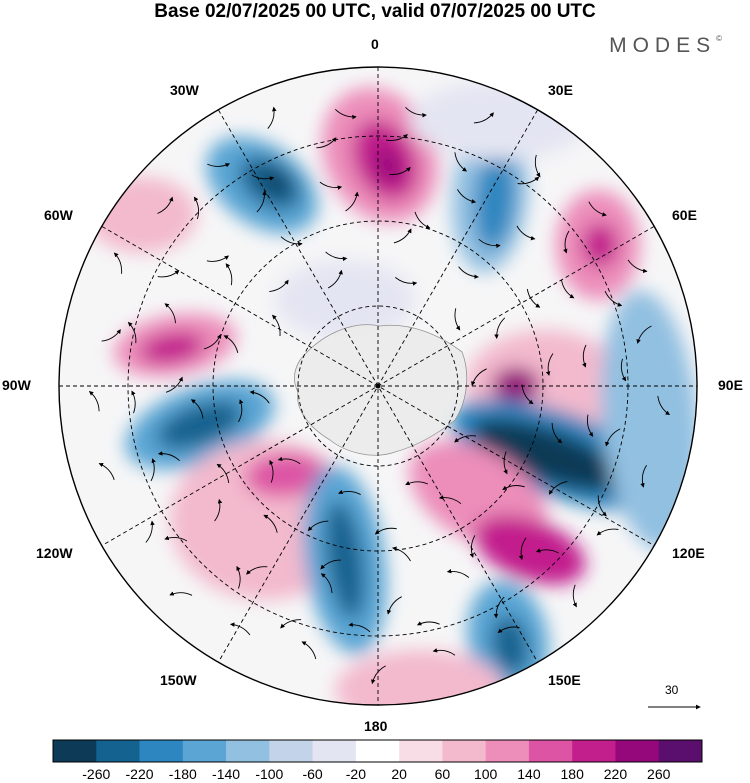 This screenshot has height=783, width=750. I want to click on colorbar-tick-label: 140, so click(529, 774).